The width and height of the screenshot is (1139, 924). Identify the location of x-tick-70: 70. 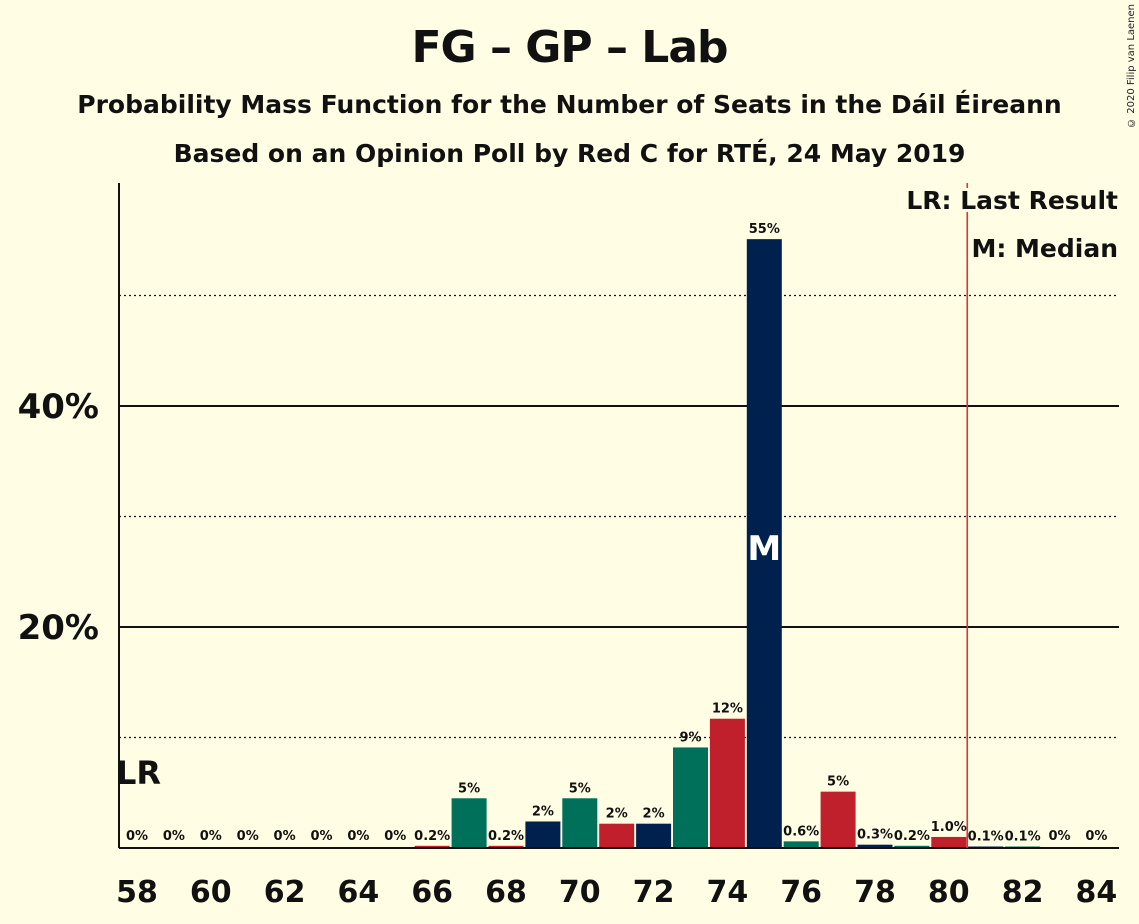
(580, 892).